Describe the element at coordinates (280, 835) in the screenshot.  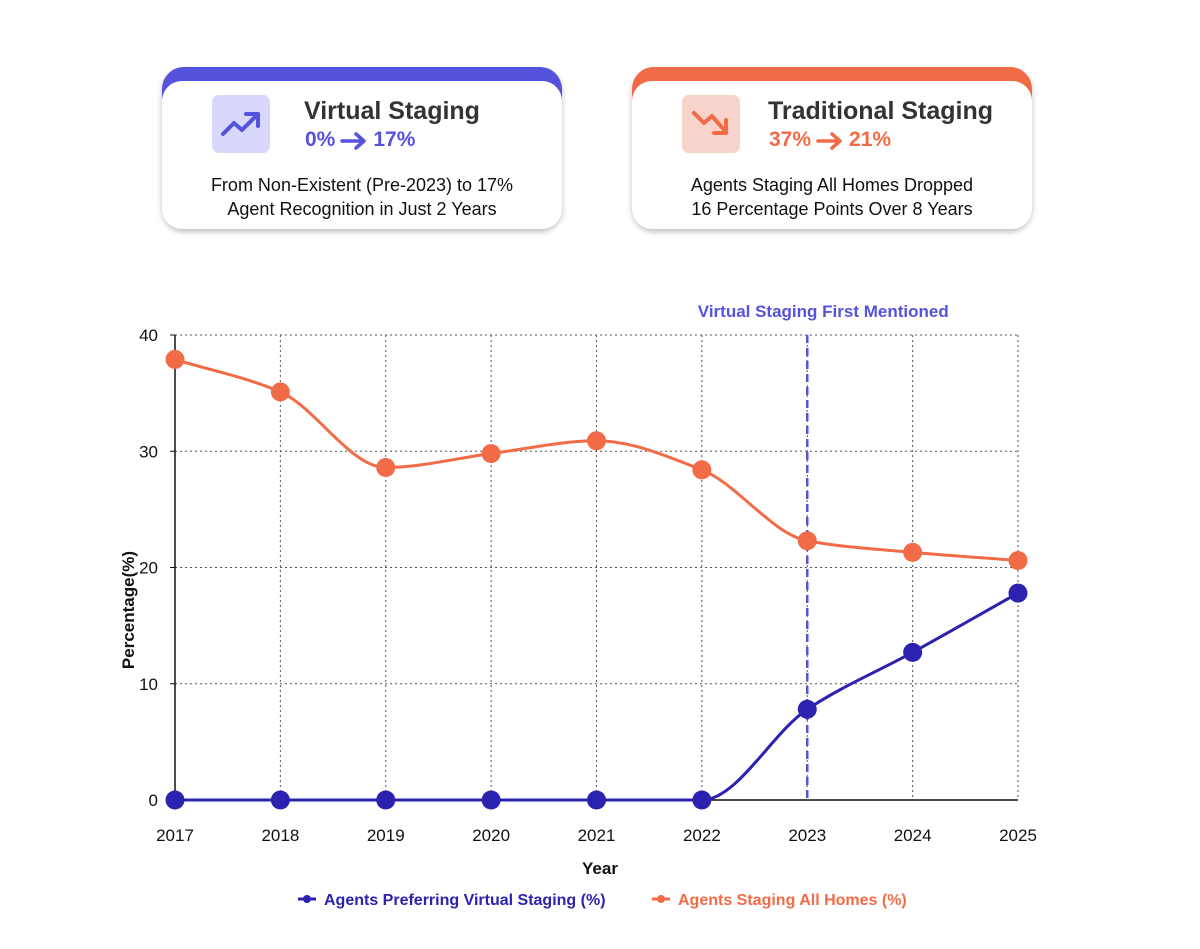
I see `x-tick-label: 2018` at that location.